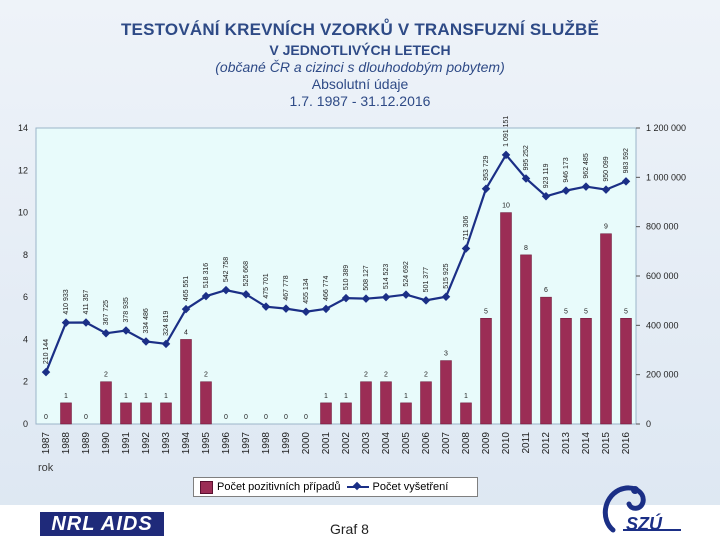 Image resolution: width=720 pixels, height=540 pixels. Describe the element at coordinates (506, 155) in the screenshot. I see `line-marker-2010` at that location.